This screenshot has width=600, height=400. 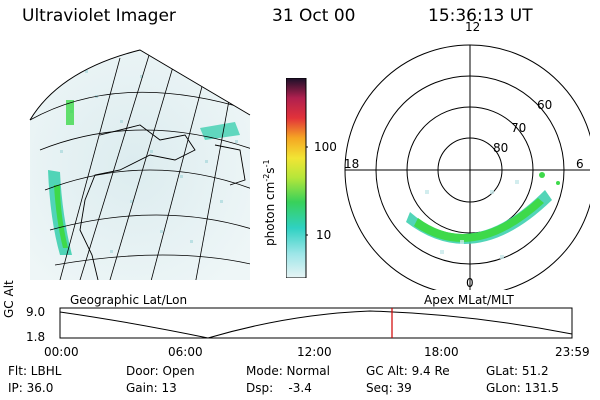 I want to click on colorbar, so click(x=297, y=178).